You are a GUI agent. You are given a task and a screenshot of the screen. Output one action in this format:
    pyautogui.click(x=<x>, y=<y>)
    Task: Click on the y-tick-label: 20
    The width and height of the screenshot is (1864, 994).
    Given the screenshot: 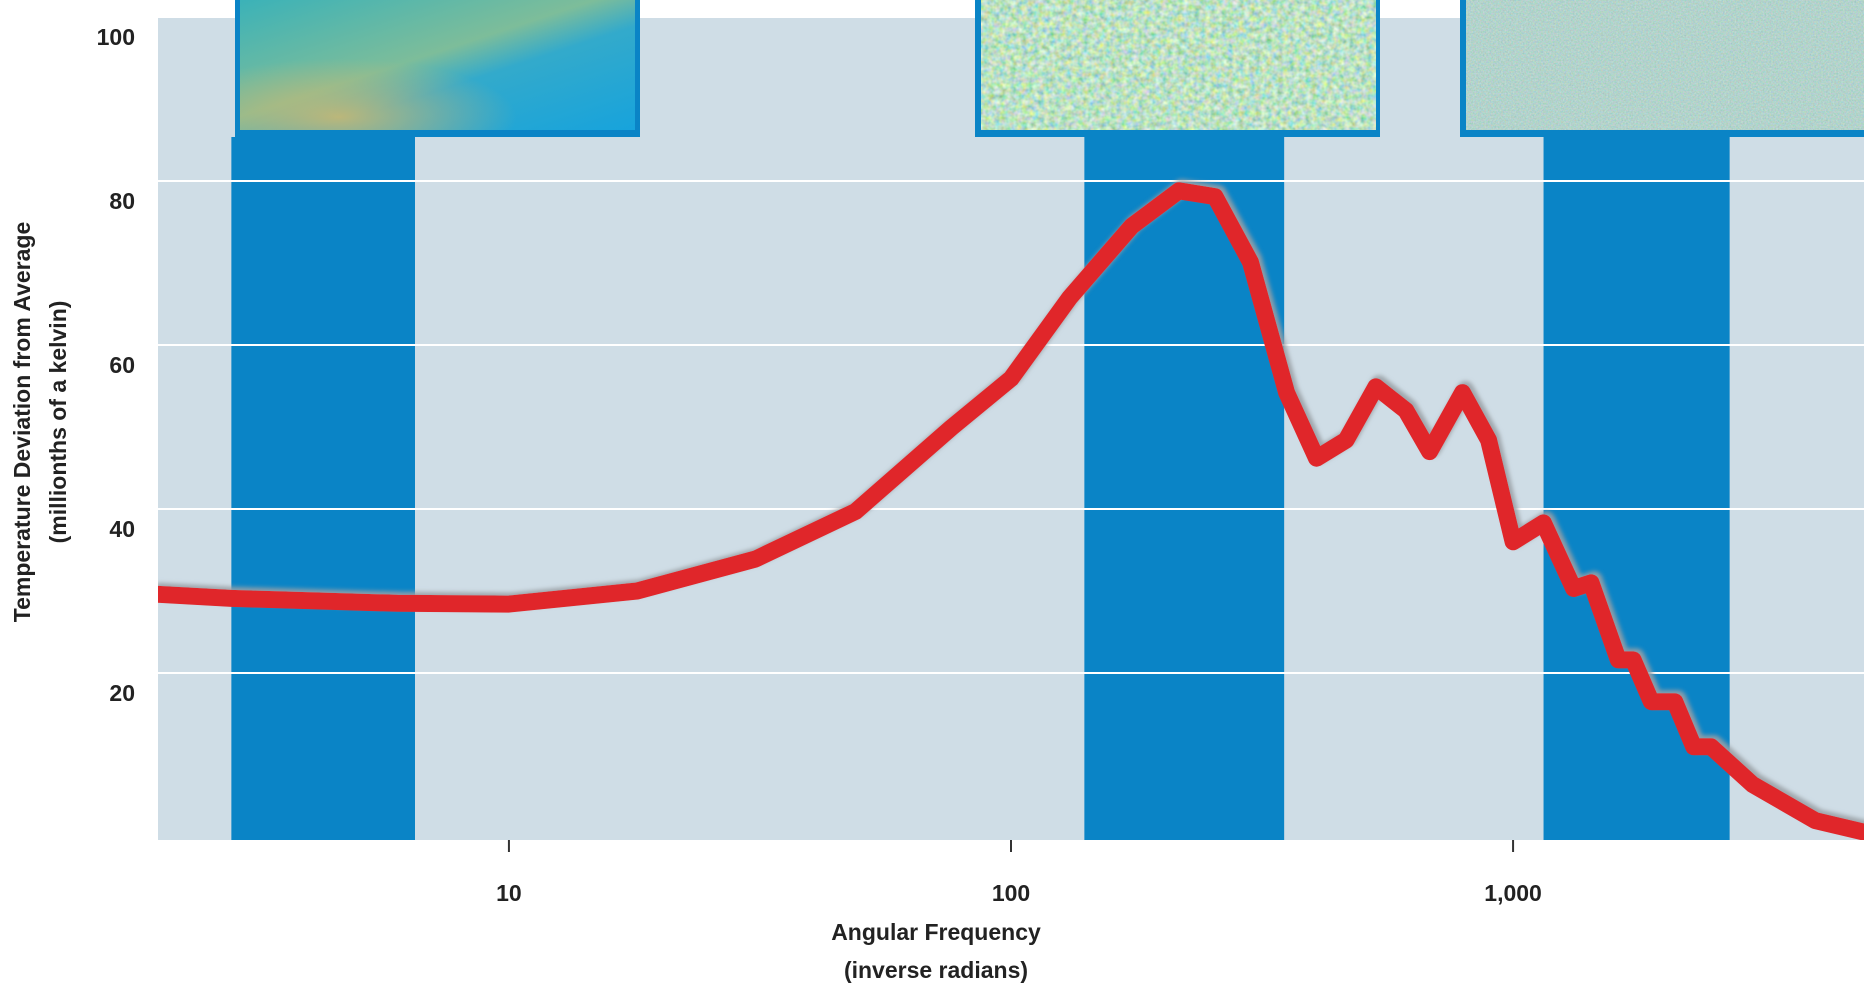 What is the action you would take?
    pyautogui.click(x=122, y=693)
    